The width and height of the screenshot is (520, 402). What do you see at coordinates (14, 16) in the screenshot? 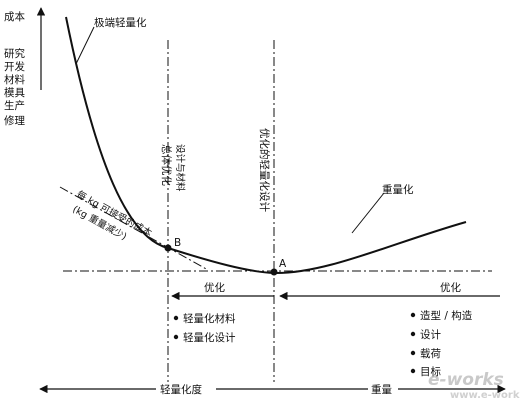
I see `y-axis-title: 成本` at bounding box center [14, 16].